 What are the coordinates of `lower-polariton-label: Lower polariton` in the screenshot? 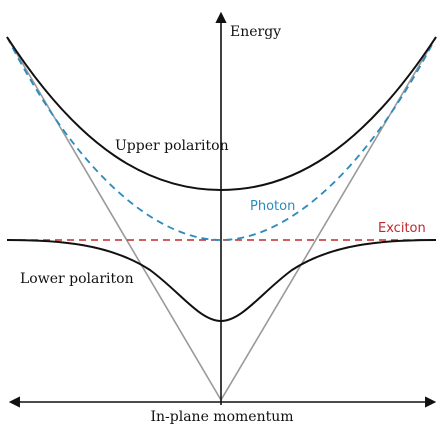 It's located at (77, 279).